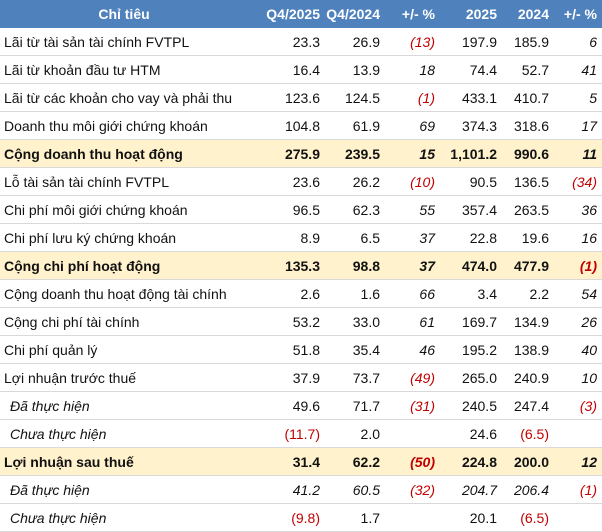 The height and width of the screenshot is (532, 602). Describe the element at coordinates (471, 153) in the screenshot. I see `cell-value: 1,101.2` at that location.